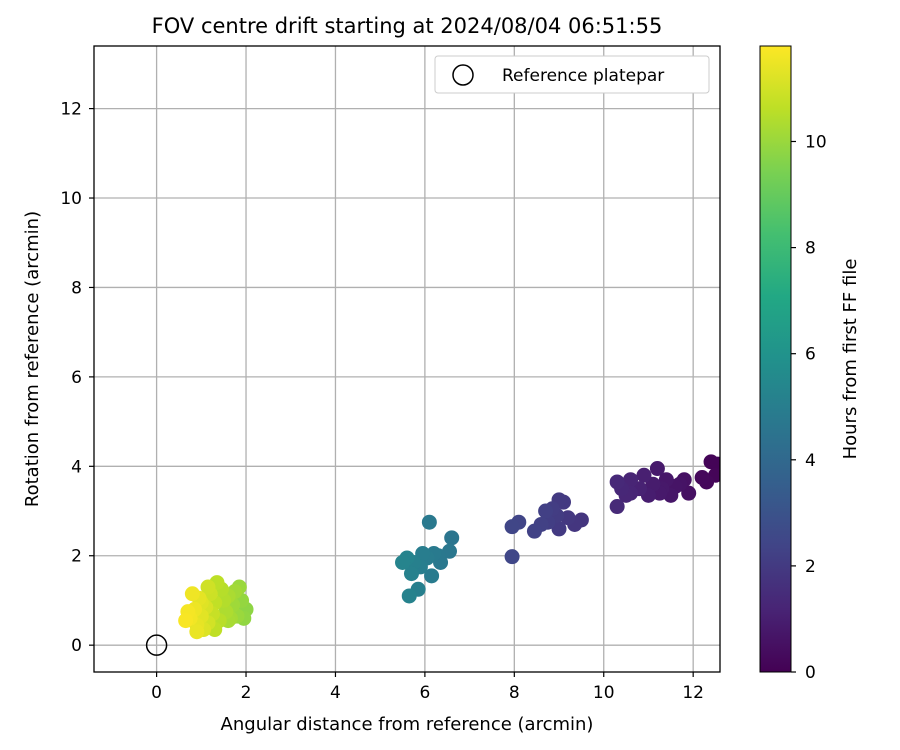 This screenshot has width=900, height=750. I want to click on y-ticks: 0 2 4 6 8 10 12, so click(77, 378).